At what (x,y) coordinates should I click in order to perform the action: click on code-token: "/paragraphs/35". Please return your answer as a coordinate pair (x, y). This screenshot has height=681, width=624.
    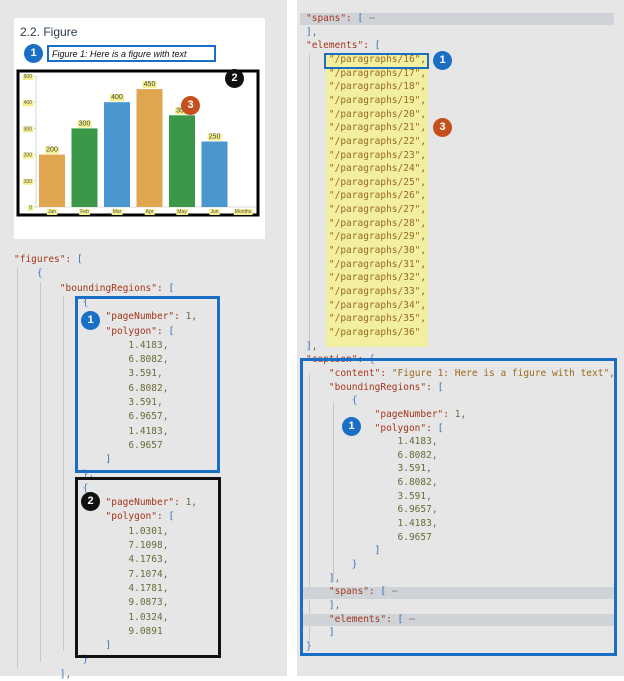
    Looking at the image, I should click on (374, 319).